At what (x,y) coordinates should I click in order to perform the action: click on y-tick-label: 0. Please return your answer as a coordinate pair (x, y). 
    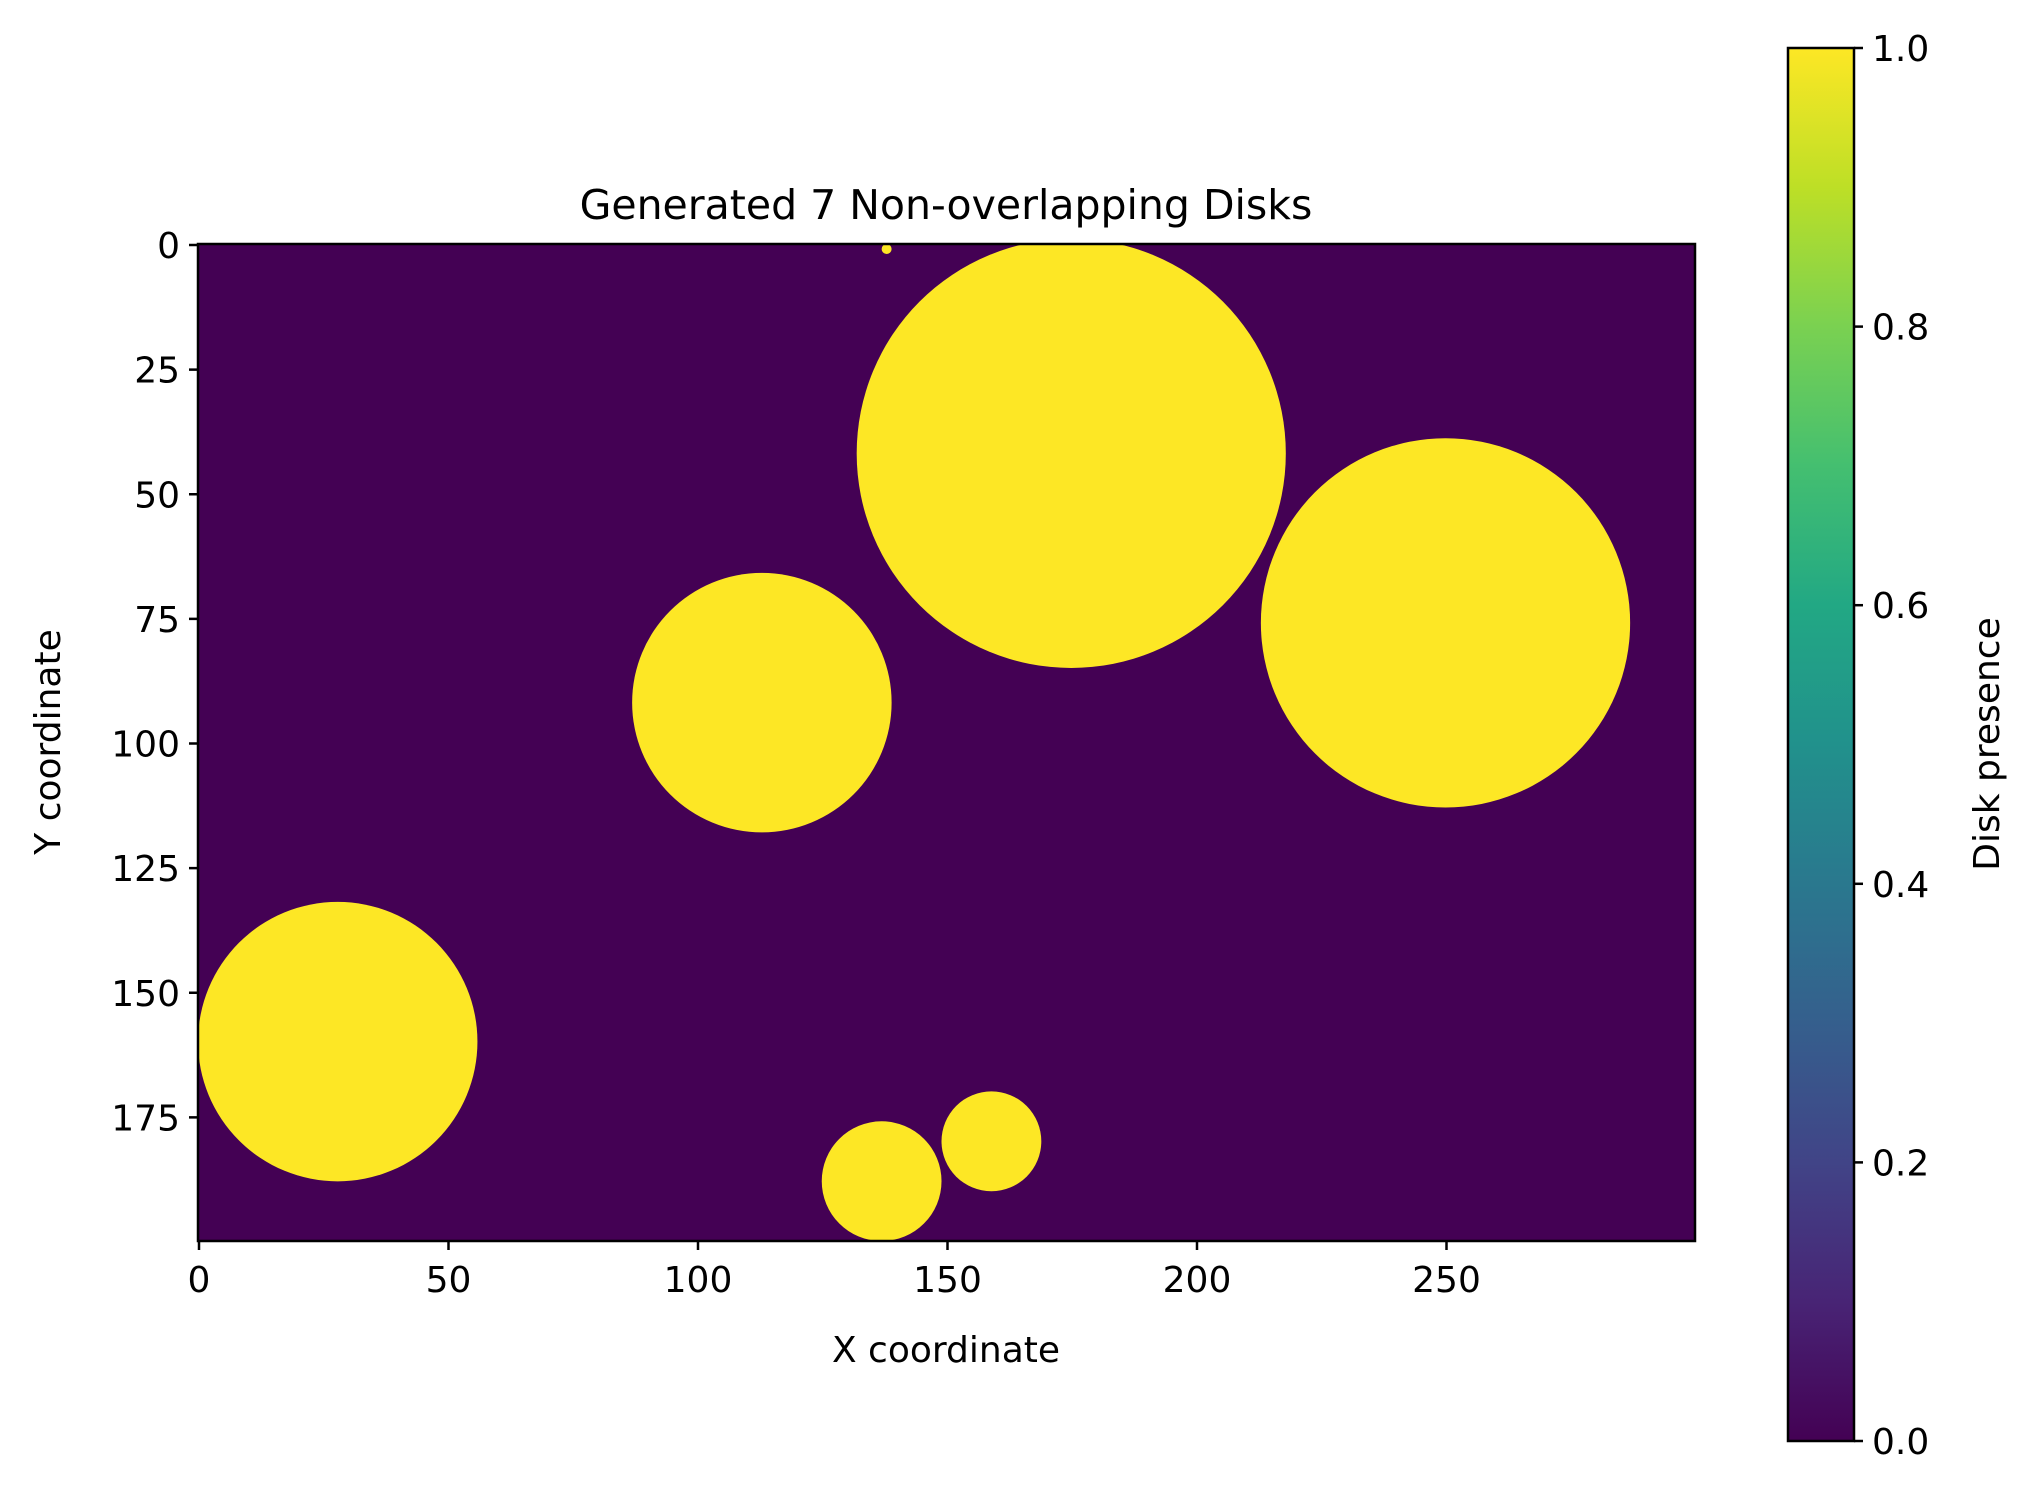
    Looking at the image, I should click on (168, 246).